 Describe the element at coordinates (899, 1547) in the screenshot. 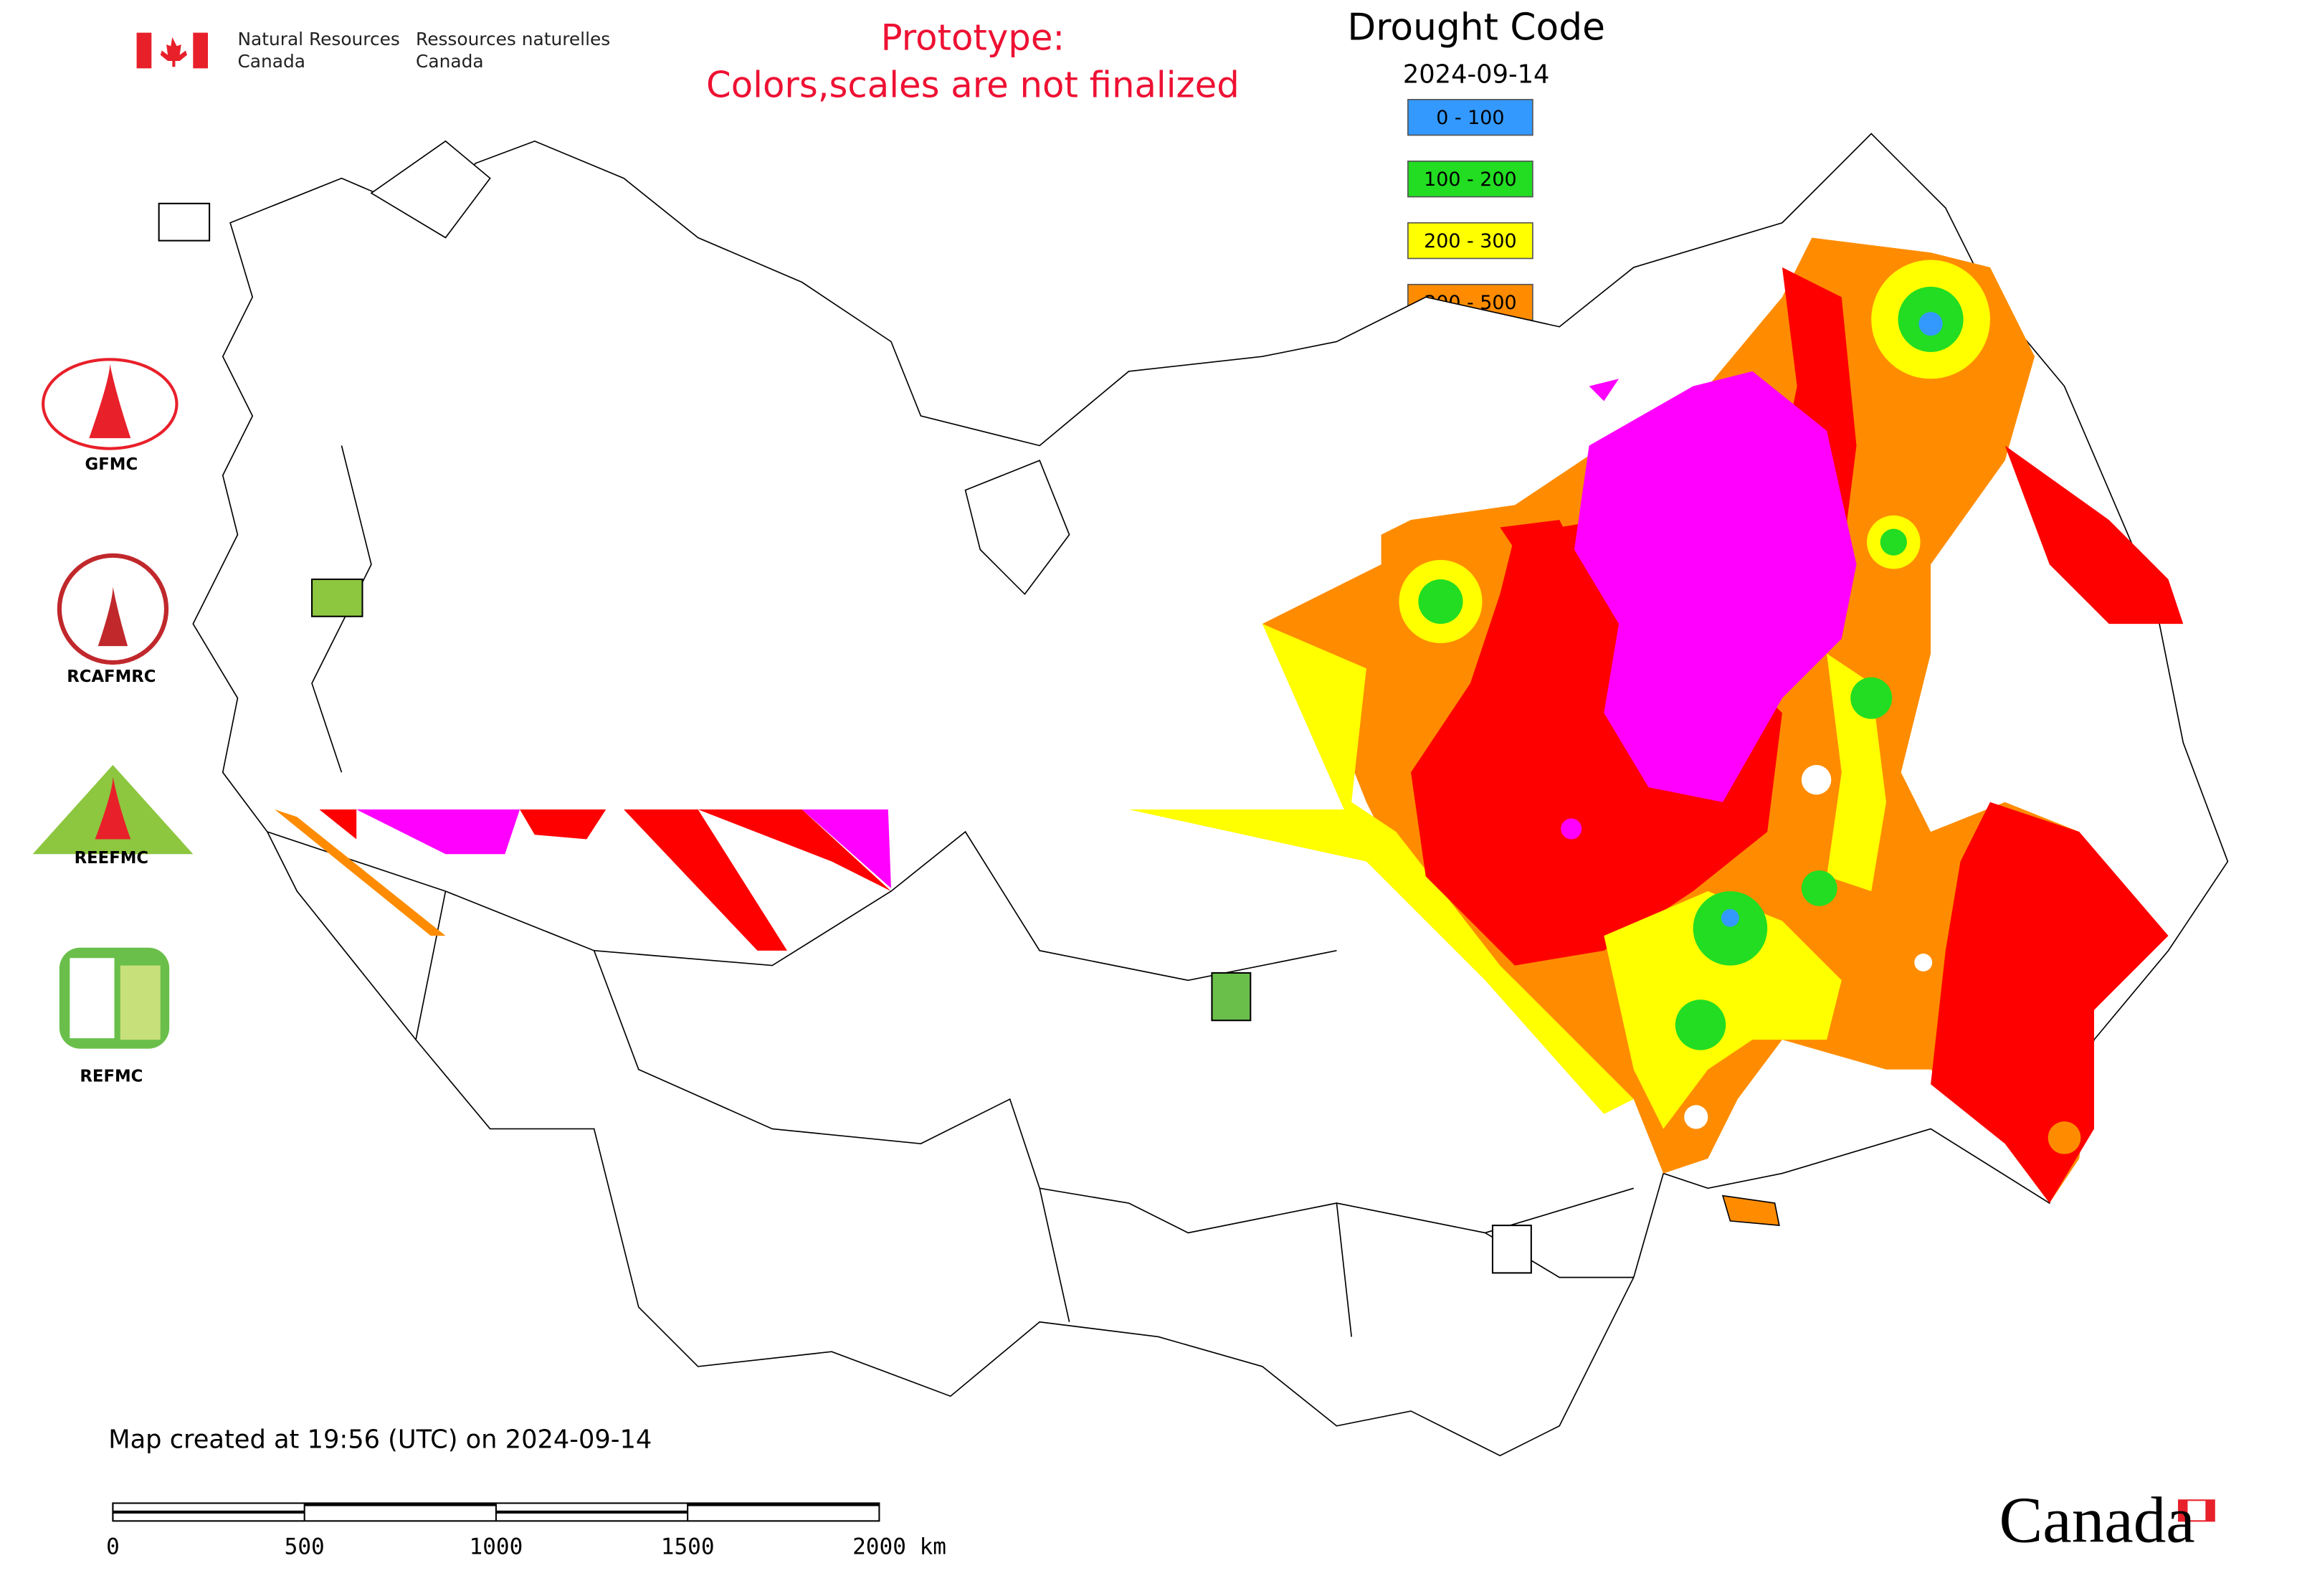

I see `scale-label: 2000 km` at that location.